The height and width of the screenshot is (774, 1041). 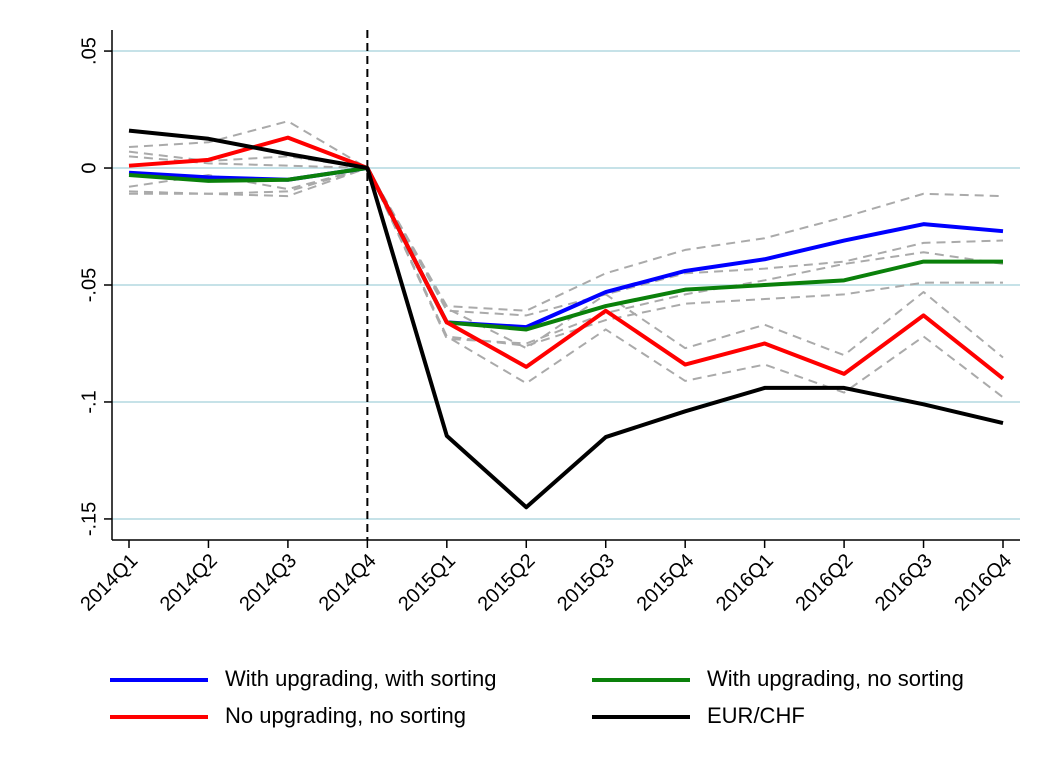 What do you see at coordinates (507, 583) in the screenshot?
I see `x-tick-label: 2015Q2` at bounding box center [507, 583].